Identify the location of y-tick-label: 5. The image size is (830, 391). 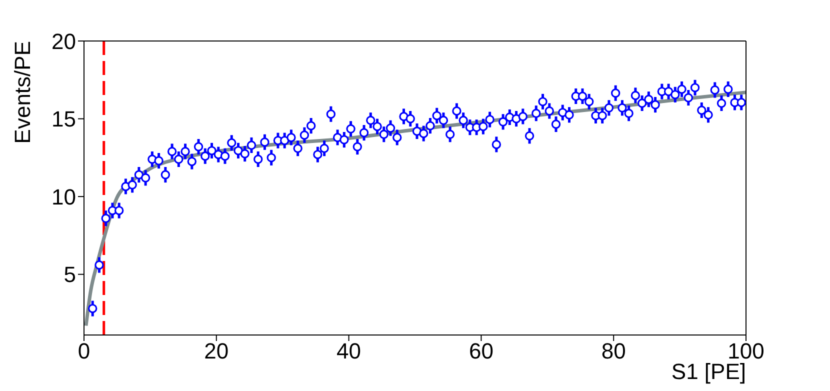
(70, 275).